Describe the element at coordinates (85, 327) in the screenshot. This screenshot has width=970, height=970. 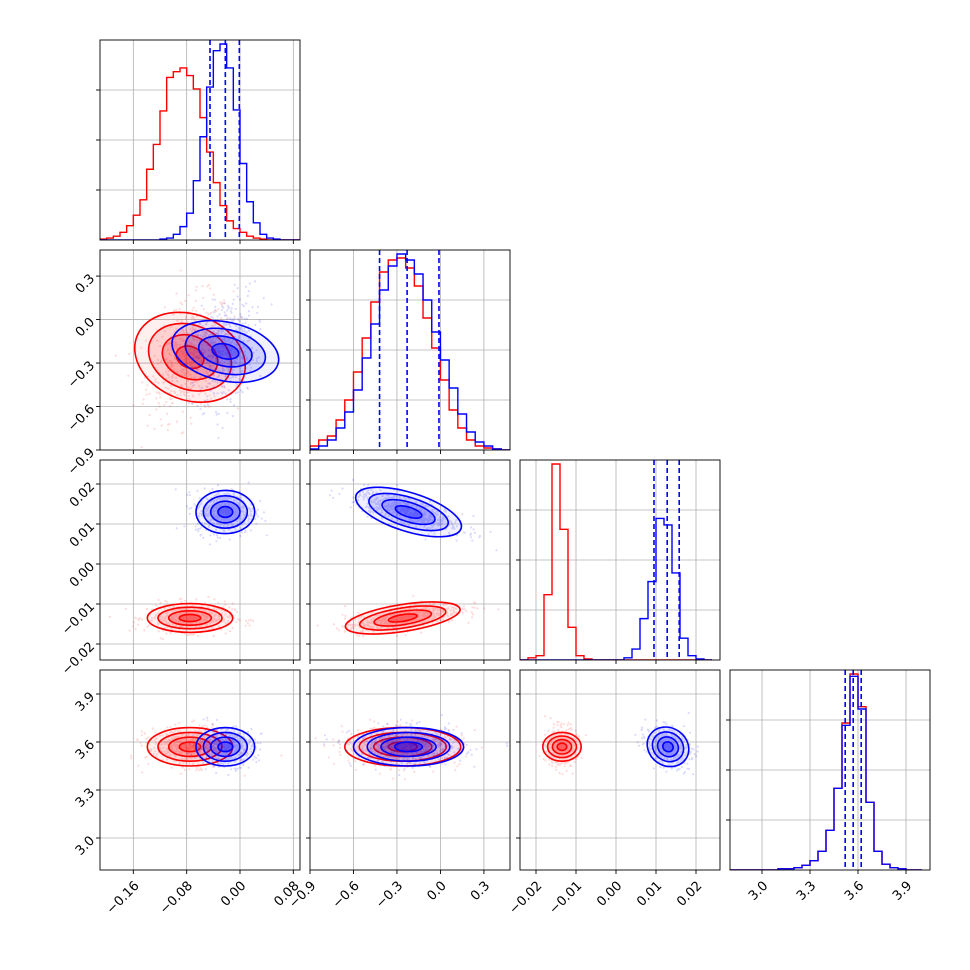
I see `y-tick-label: 0.0` at that location.